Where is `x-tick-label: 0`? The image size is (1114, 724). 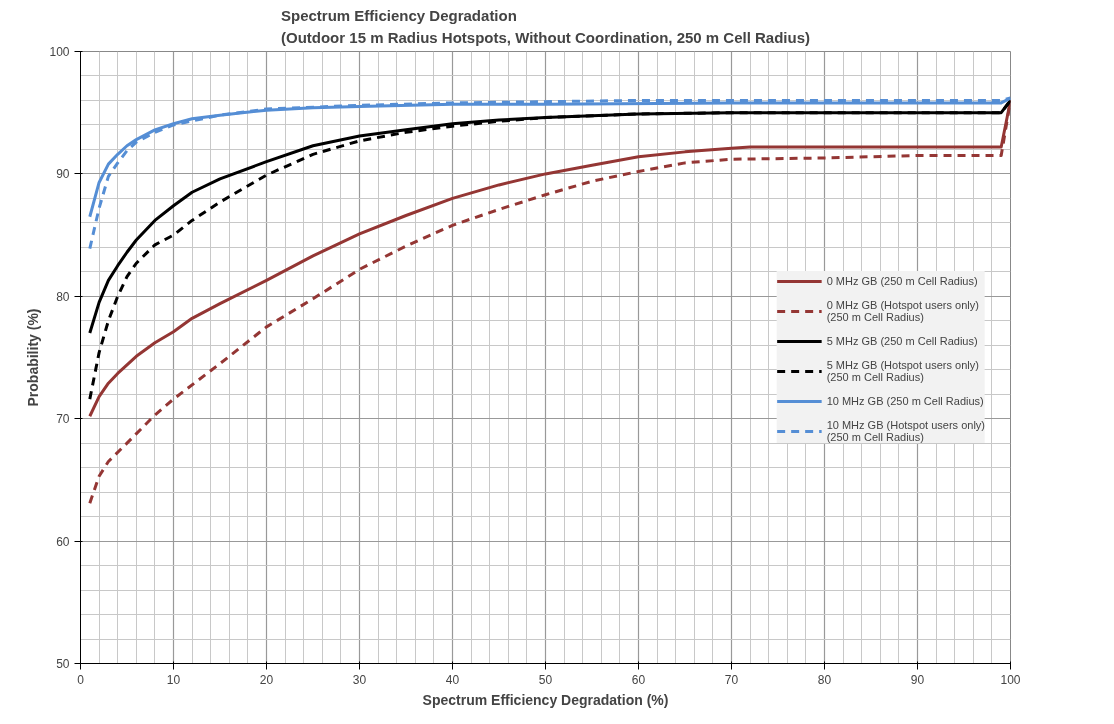
x-tick-label: 0 is located at coordinates (81, 679).